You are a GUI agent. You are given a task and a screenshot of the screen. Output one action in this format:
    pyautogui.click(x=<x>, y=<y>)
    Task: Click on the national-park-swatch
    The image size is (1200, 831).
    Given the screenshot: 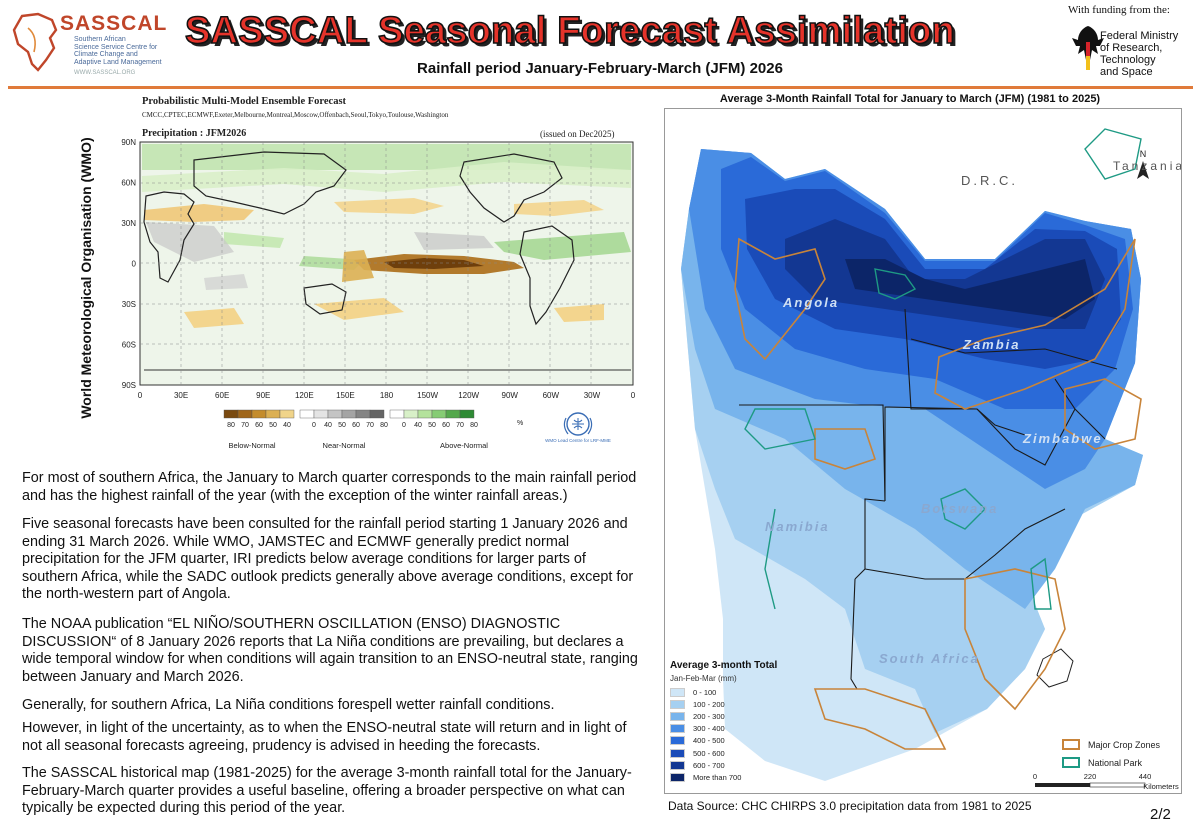 What is the action you would take?
    pyautogui.click(x=1071, y=762)
    